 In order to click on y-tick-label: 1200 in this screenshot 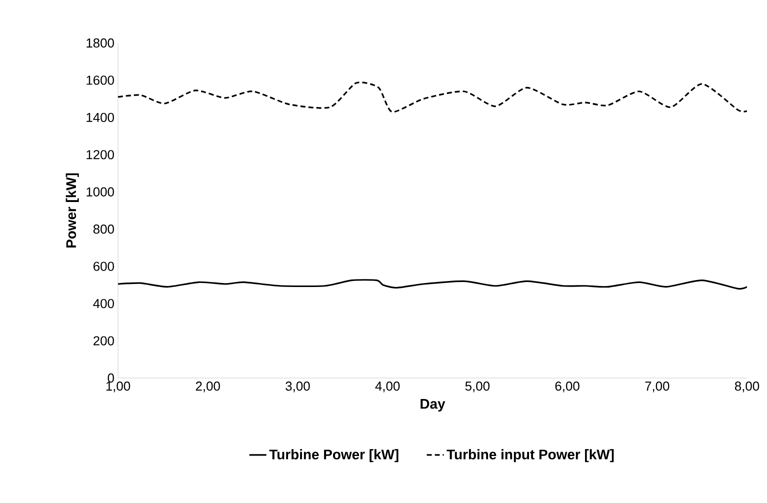, I will do `click(100, 155)`.